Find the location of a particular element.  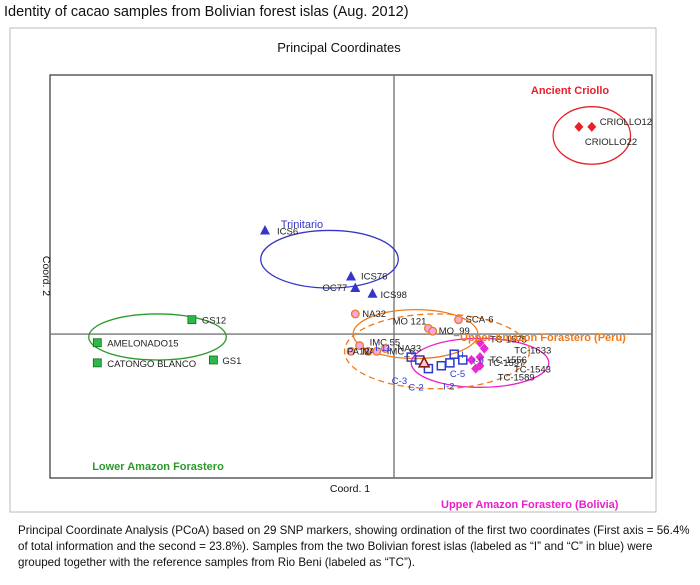

point-catongo-blanco-marker is located at coordinates (97, 363).